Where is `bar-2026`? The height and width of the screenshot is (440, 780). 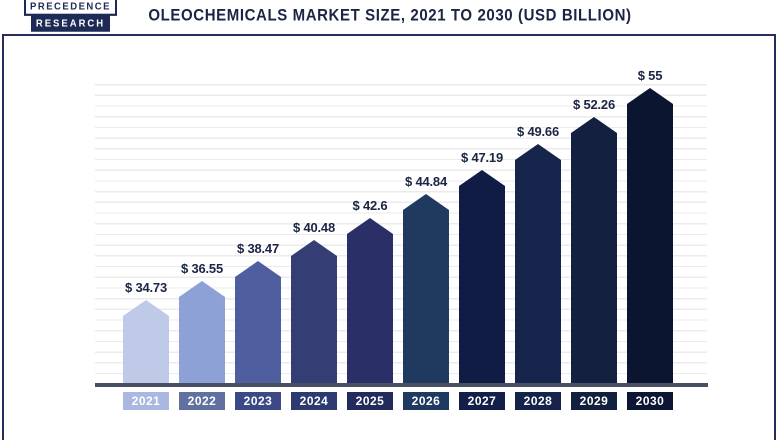
bar-2026 is located at coordinates (426, 288).